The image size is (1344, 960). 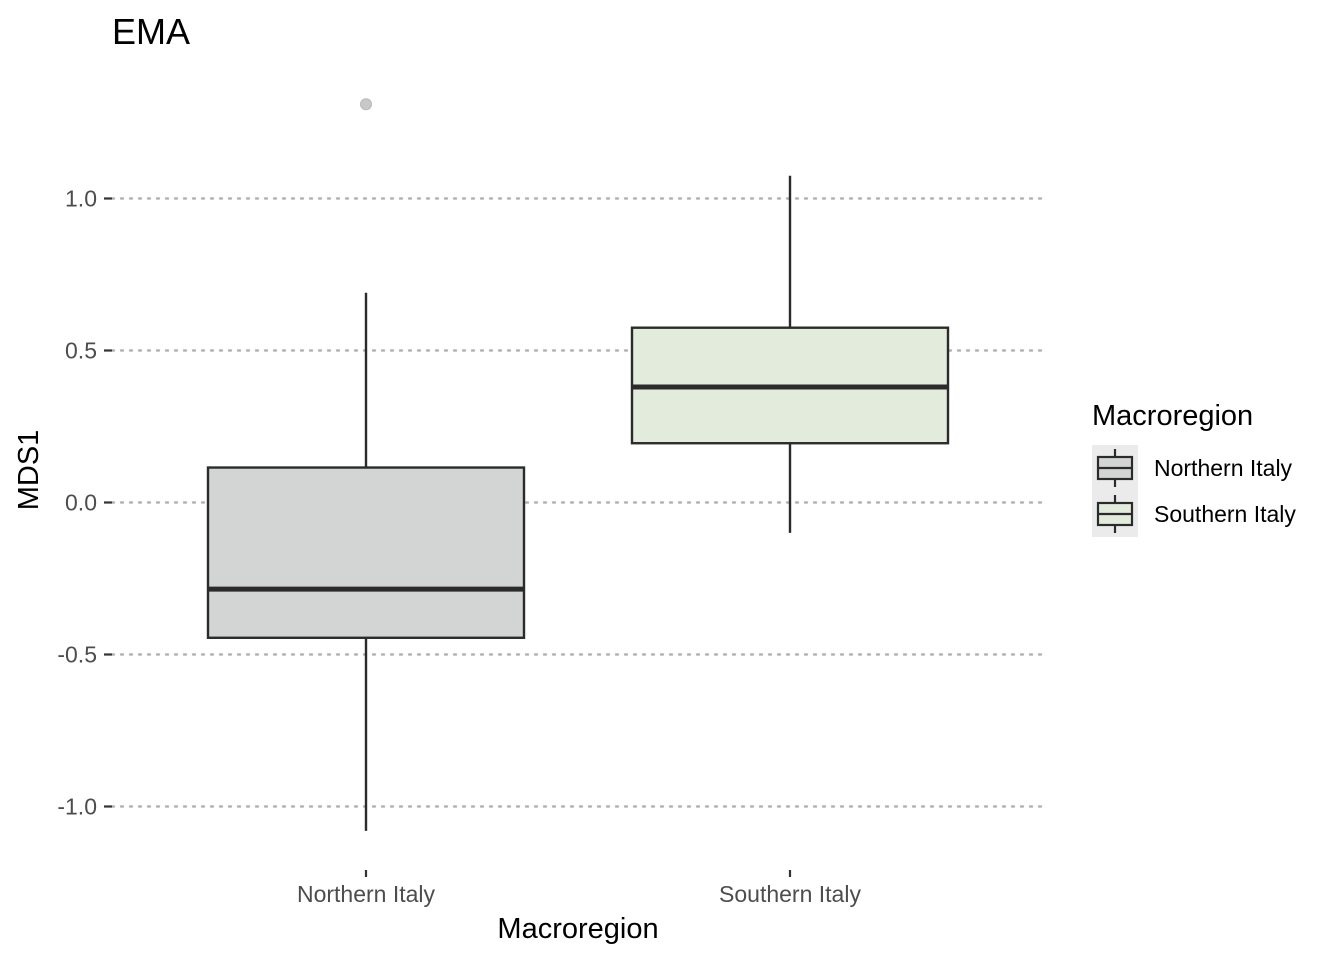 I want to click on legend-label: Southern Italy, so click(x=1225, y=514).